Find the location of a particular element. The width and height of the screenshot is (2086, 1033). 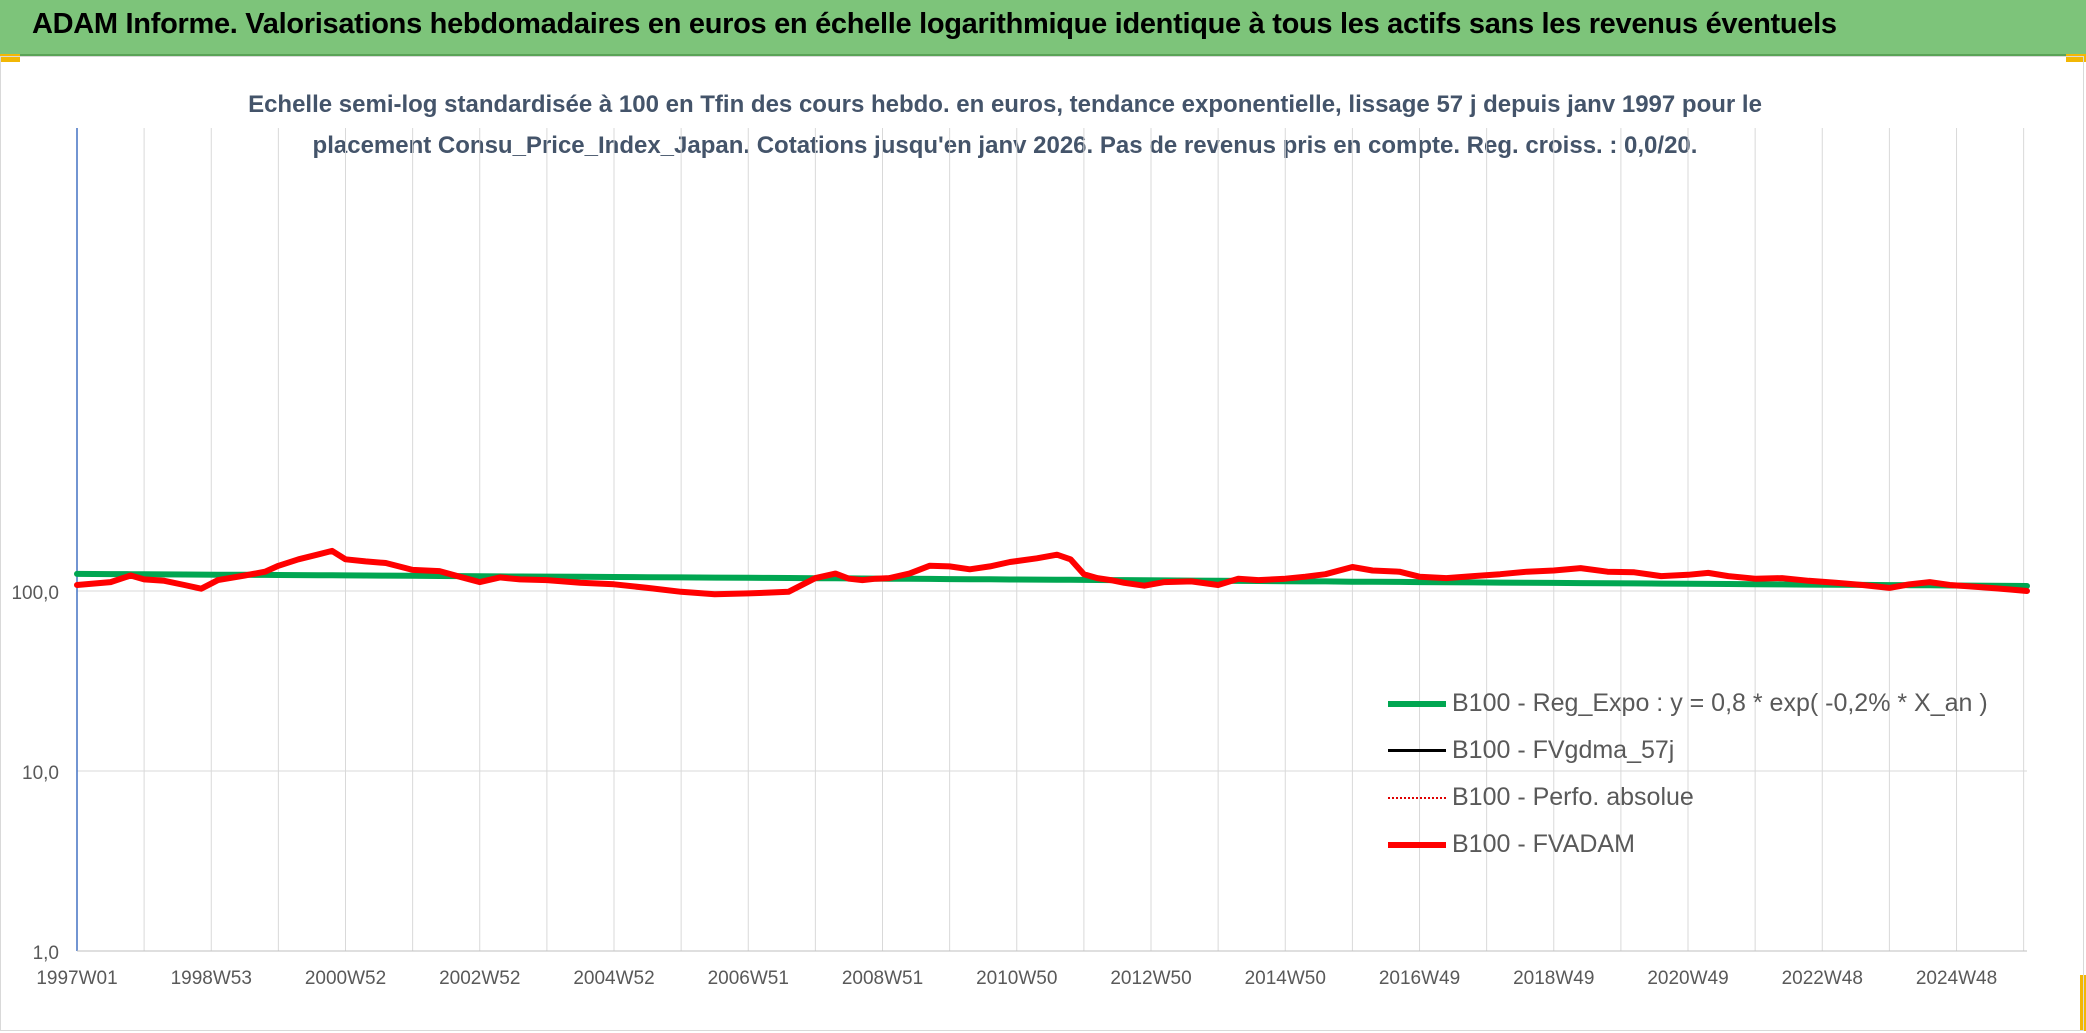

x-tick-label: 2014W50 is located at coordinates (1285, 978).